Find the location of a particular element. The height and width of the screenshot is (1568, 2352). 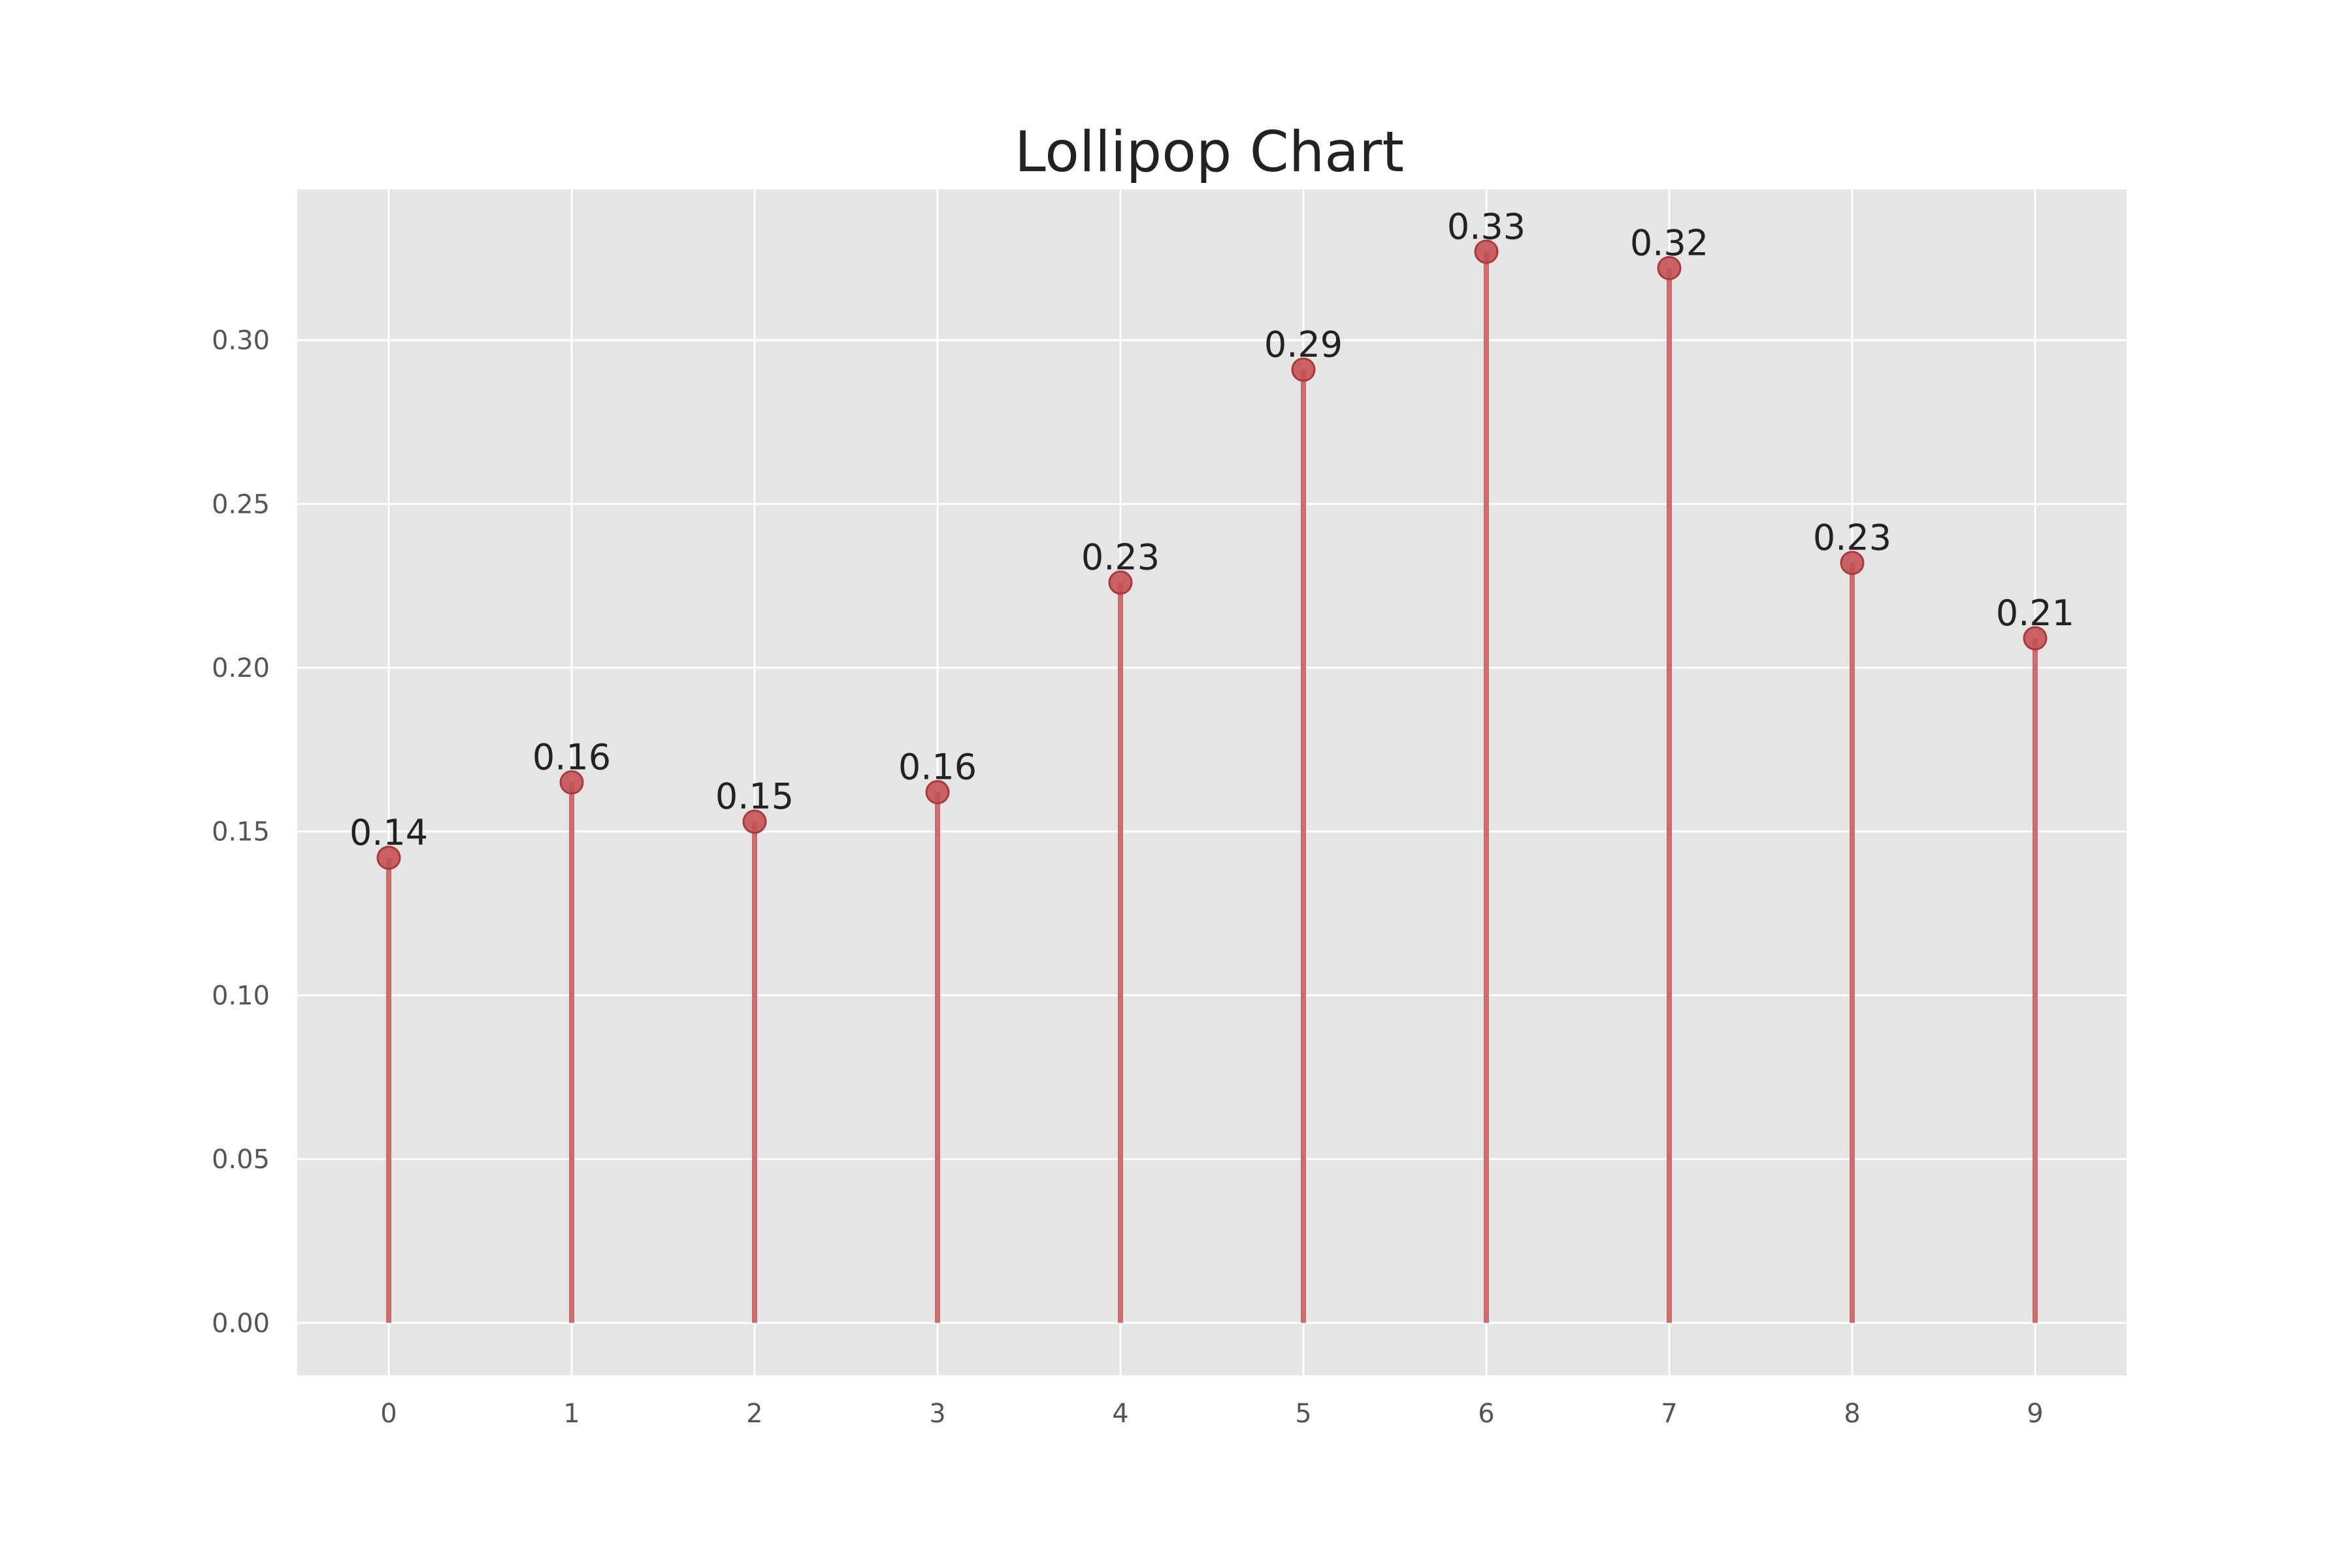

x-tick-label: 8 is located at coordinates (1852, 1414).